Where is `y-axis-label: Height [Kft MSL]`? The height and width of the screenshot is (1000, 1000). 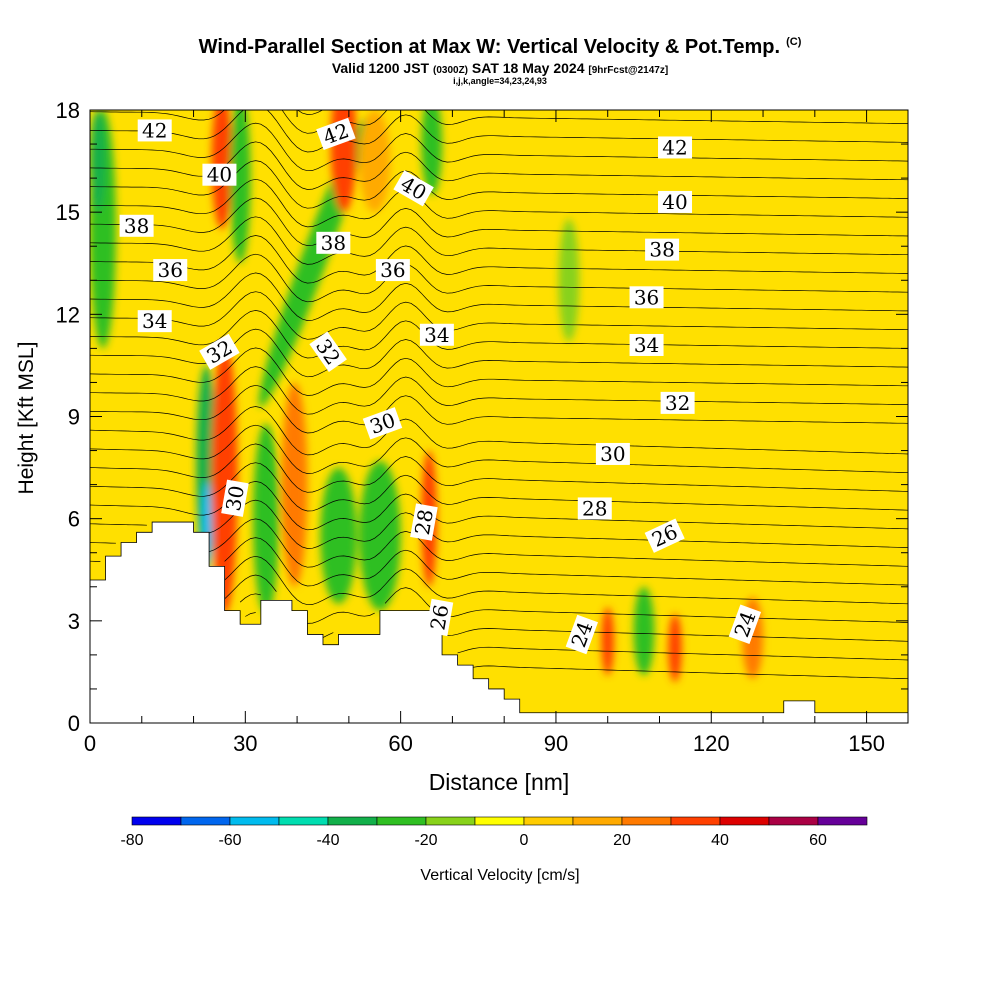
y-axis-label: Height [Kft MSL] is located at coordinates (26, 418).